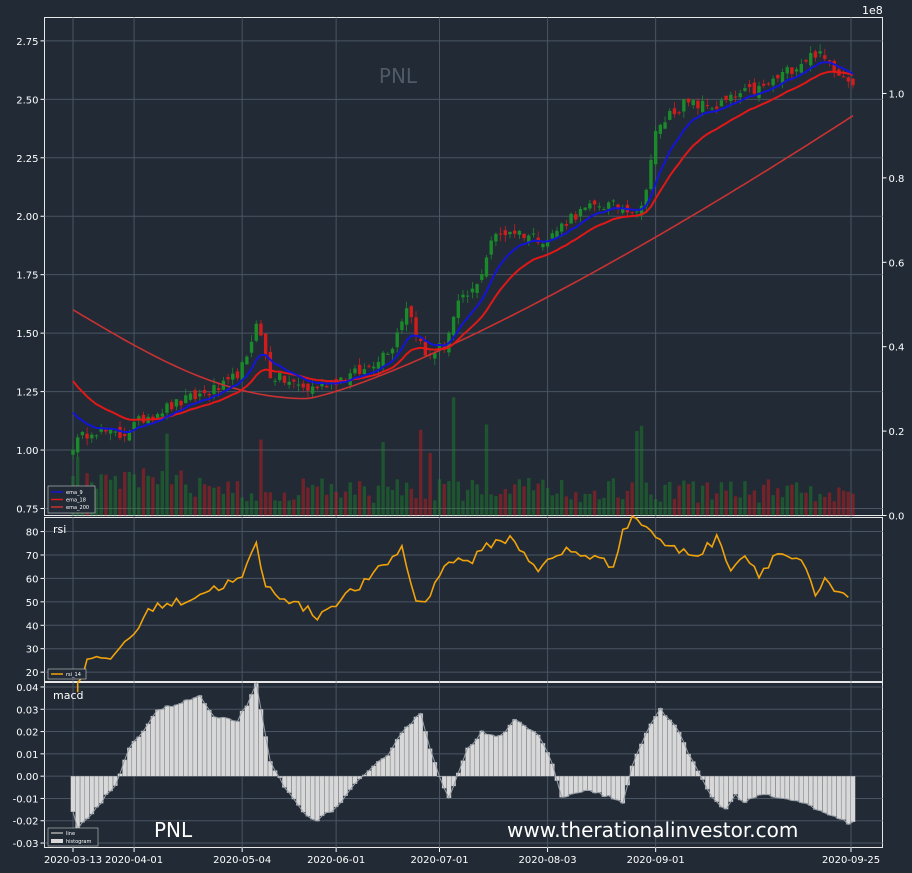  What do you see at coordinates (73, 860) in the screenshot?
I see `x-tick-label: 2020-03-13` at bounding box center [73, 860].